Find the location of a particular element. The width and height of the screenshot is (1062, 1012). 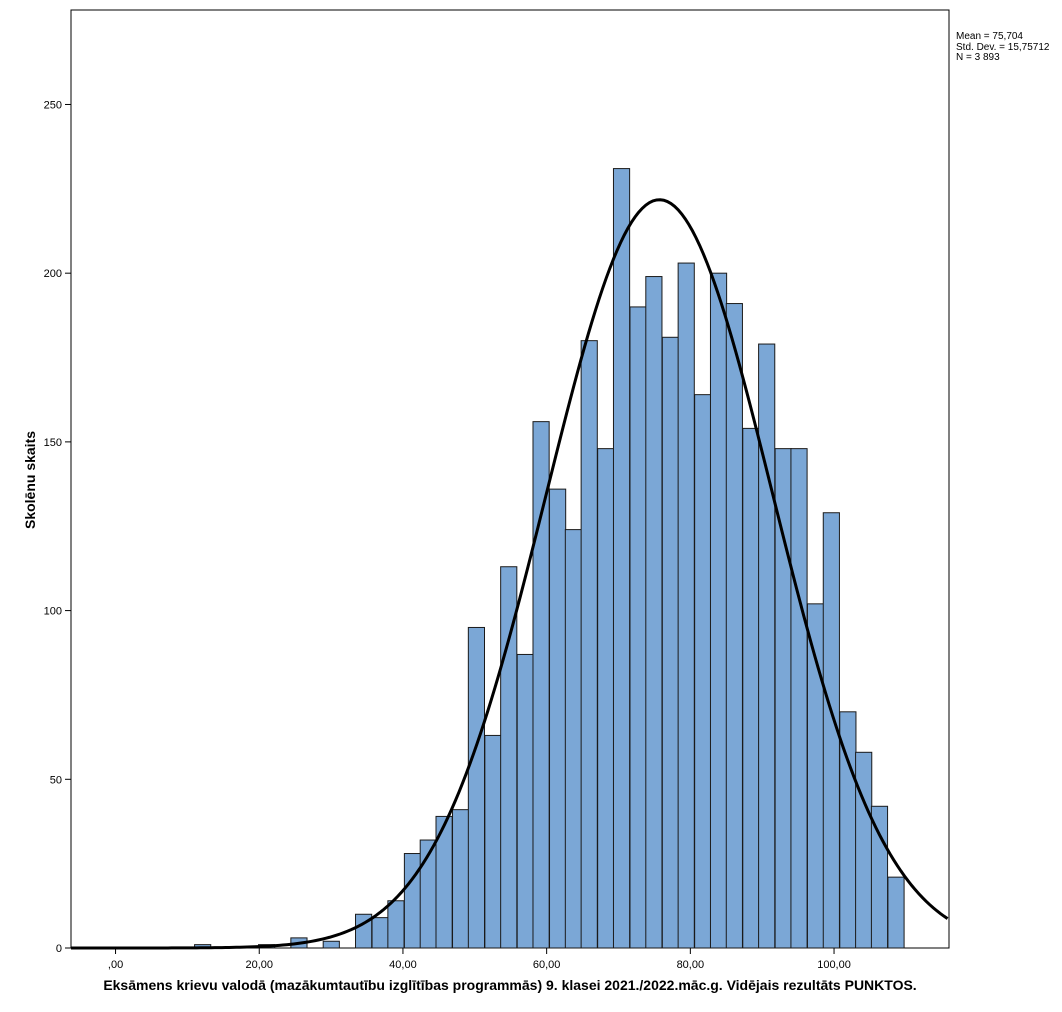

x-tick-label-2: 40,00 is located at coordinates (403, 965).